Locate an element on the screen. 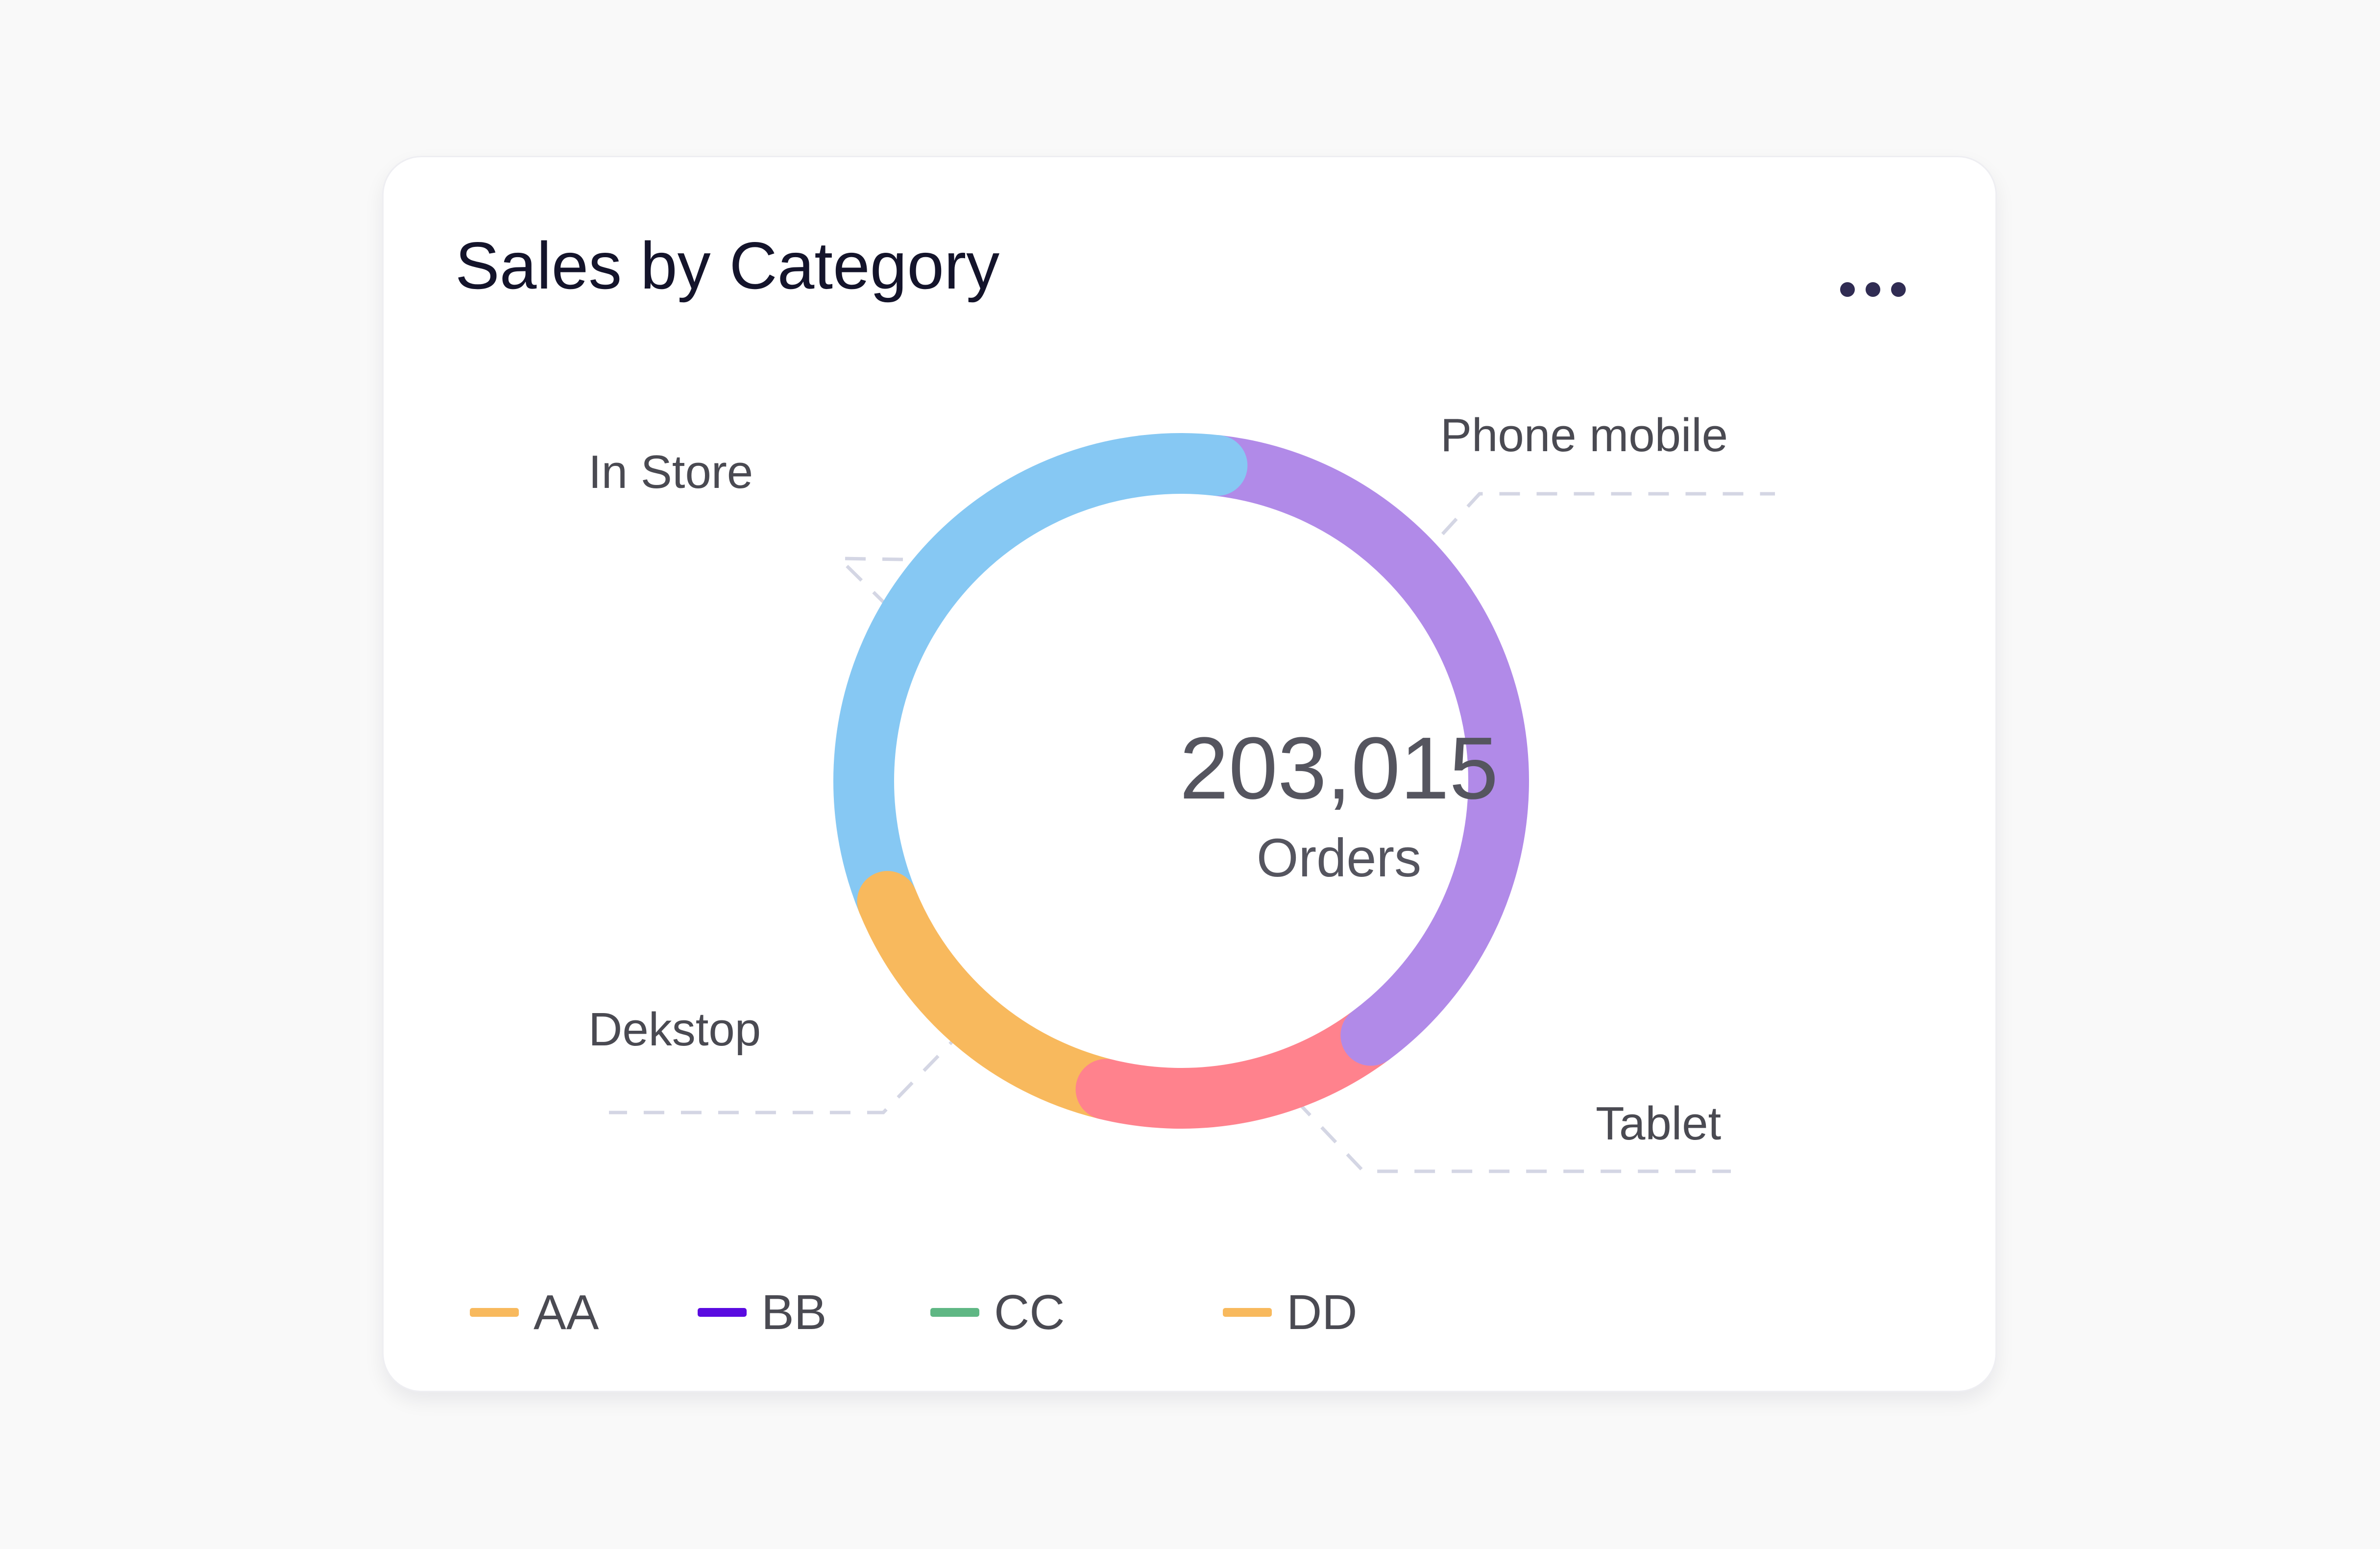 The image size is (2380, 1549). donut-slice-cap-in-store is located at coordinates (1217, 465).